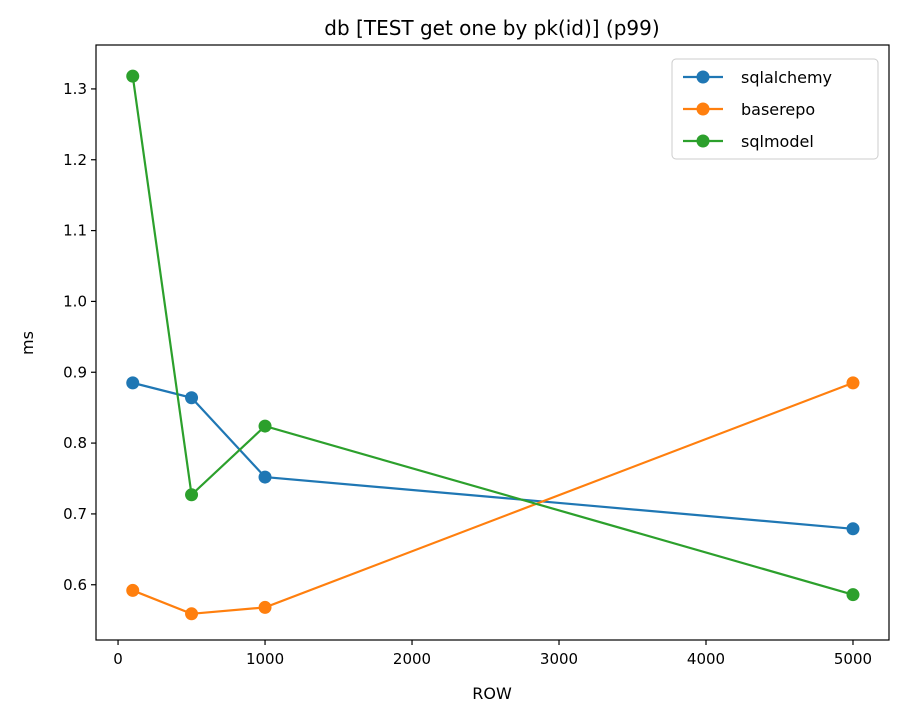  Describe the element at coordinates (778, 109) in the screenshot. I see `legend-label-baserepo: baserepo` at that location.